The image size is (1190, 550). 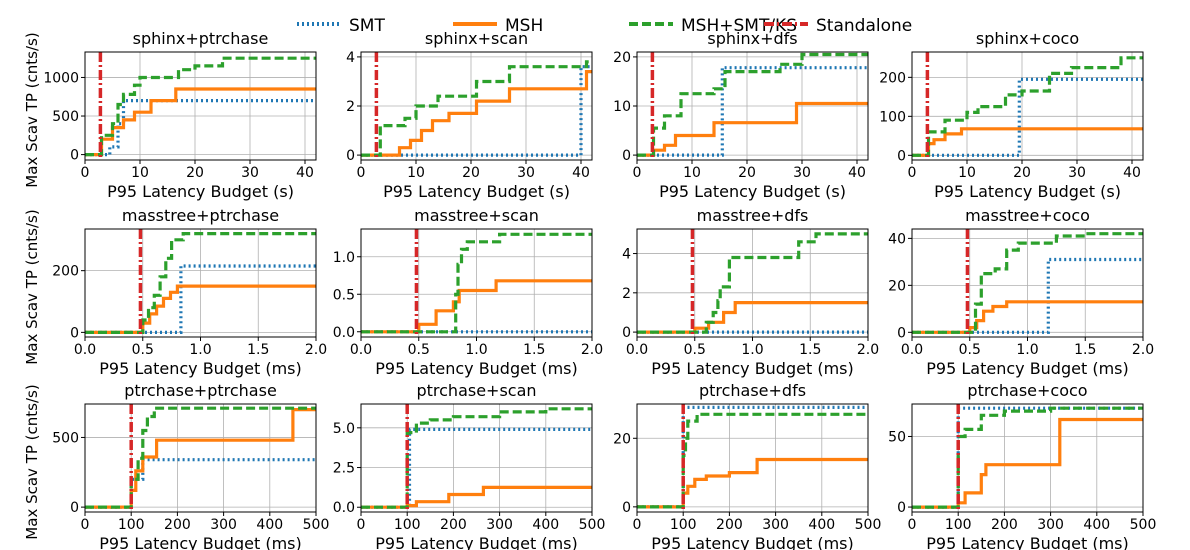 I want to click on x-tick-label-2-3: 30, so click(x=802, y=173).